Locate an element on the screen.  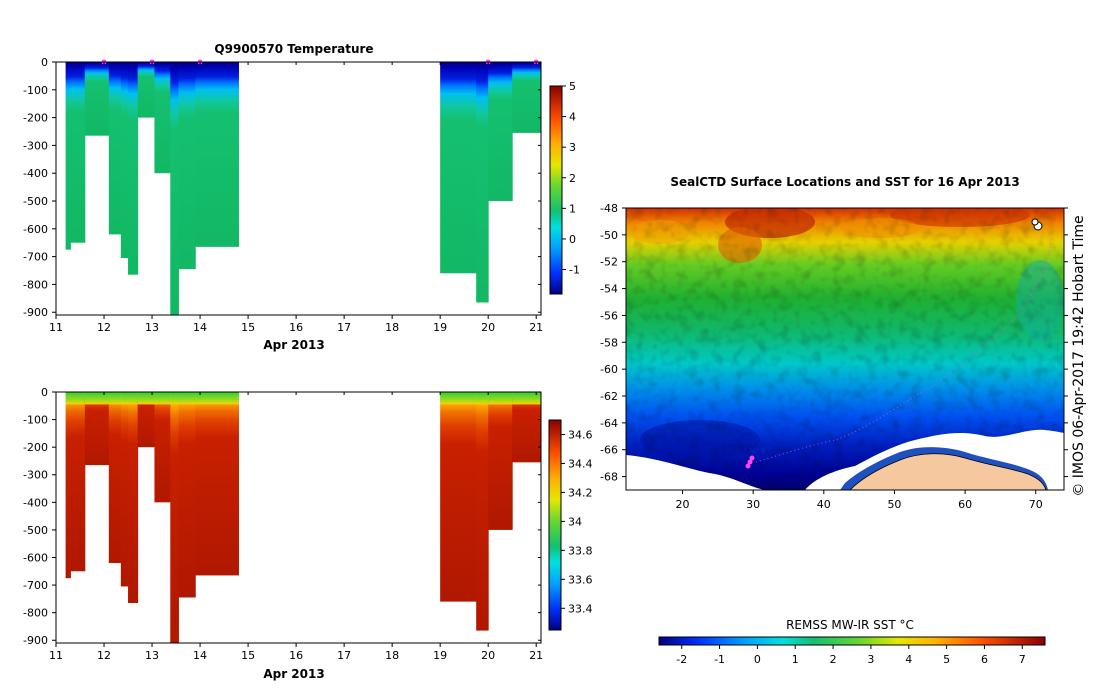
sst-colorbar-tick-label: 0 is located at coordinates (757, 659).